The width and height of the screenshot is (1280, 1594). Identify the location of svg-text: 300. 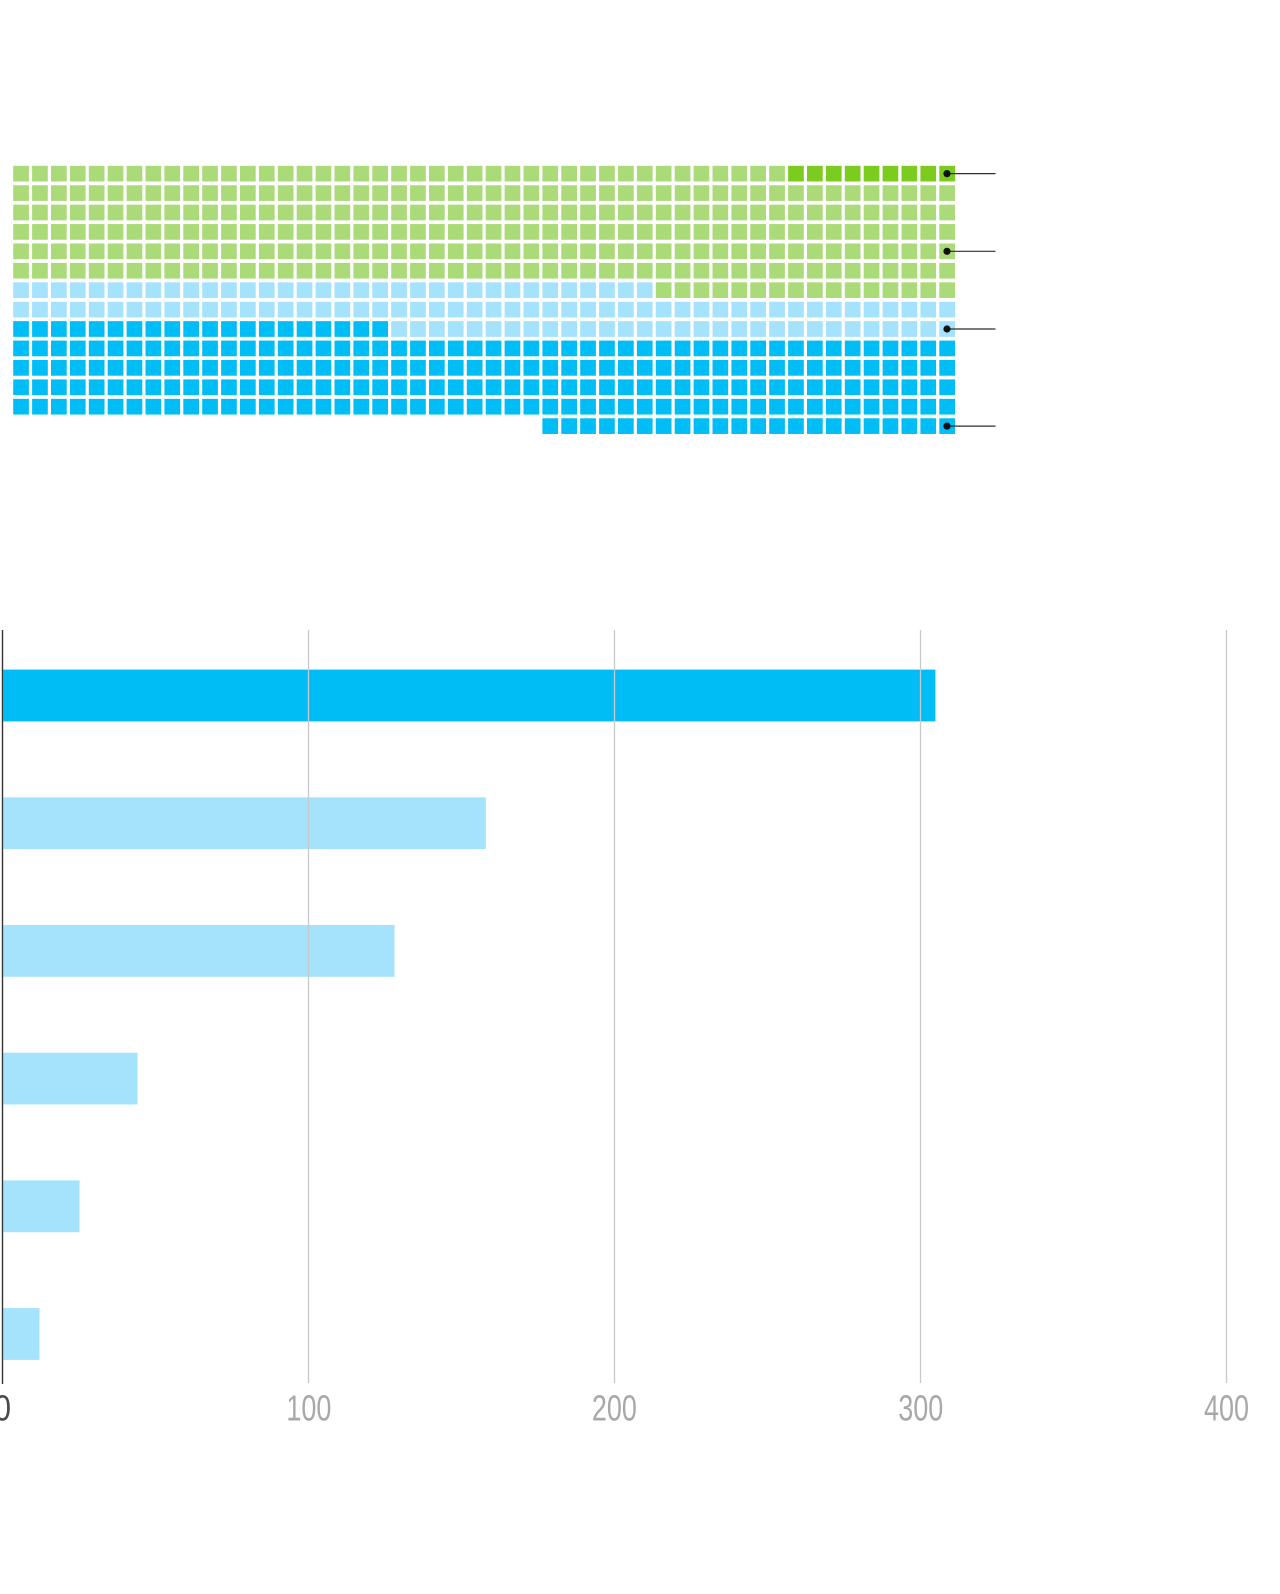
(920, 1407).